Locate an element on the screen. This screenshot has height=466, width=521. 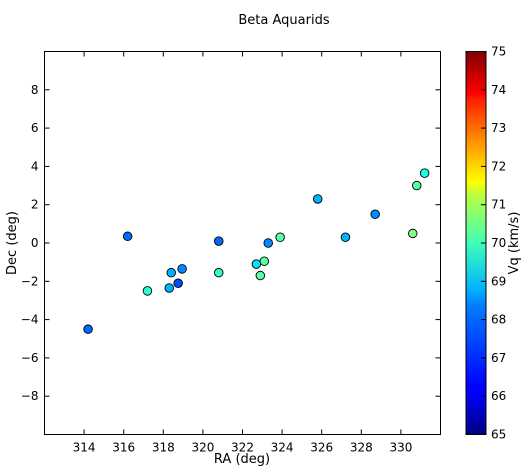
y-tick-label: 2 is located at coordinates (35, 205).